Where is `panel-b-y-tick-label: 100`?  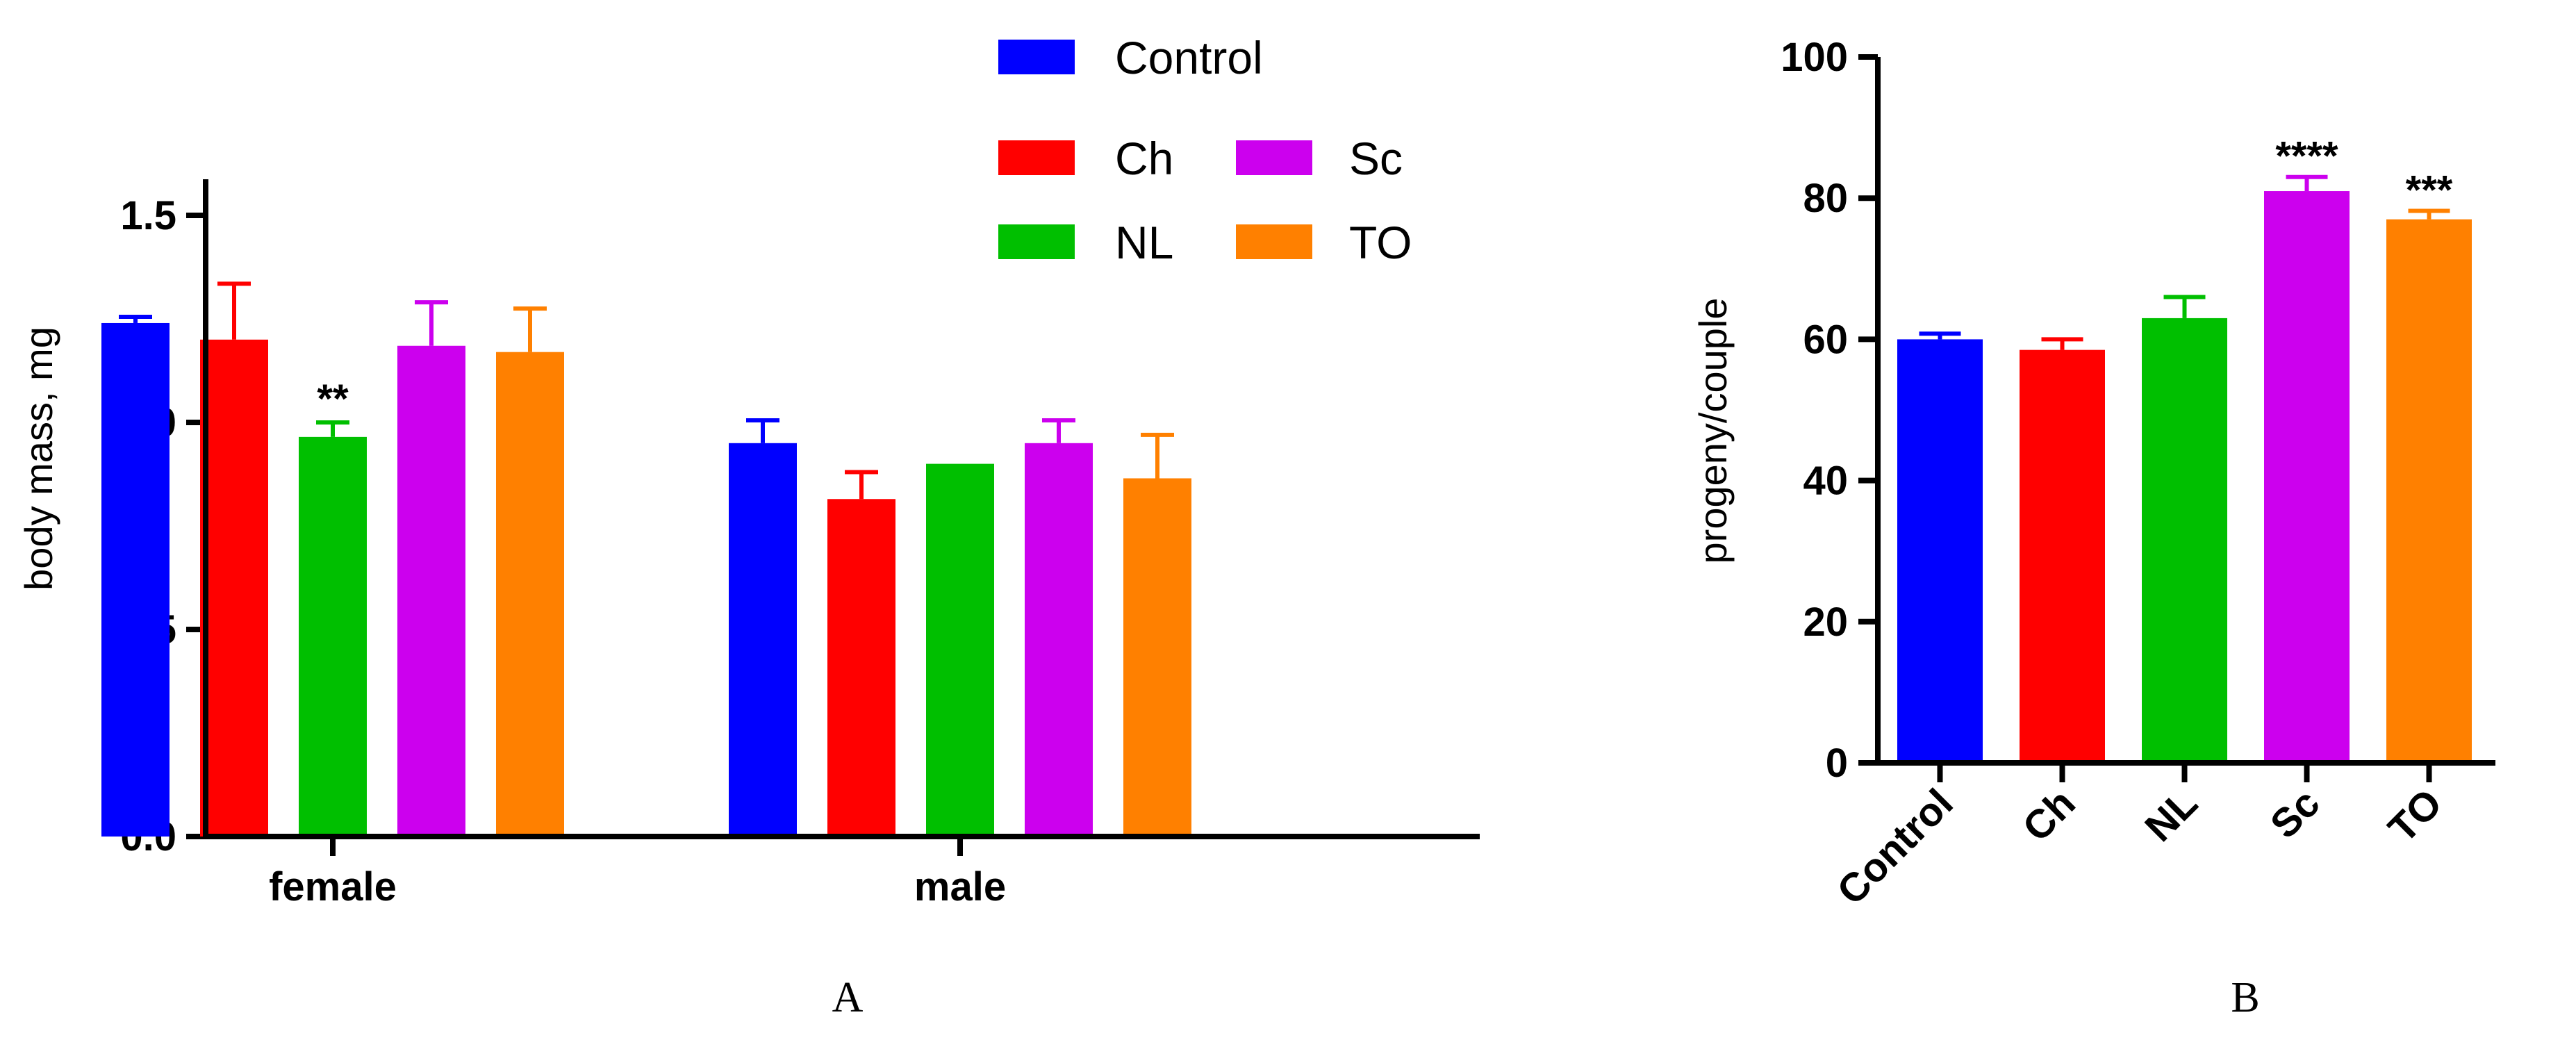 panel-b-y-tick-label: 100 is located at coordinates (1815, 57).